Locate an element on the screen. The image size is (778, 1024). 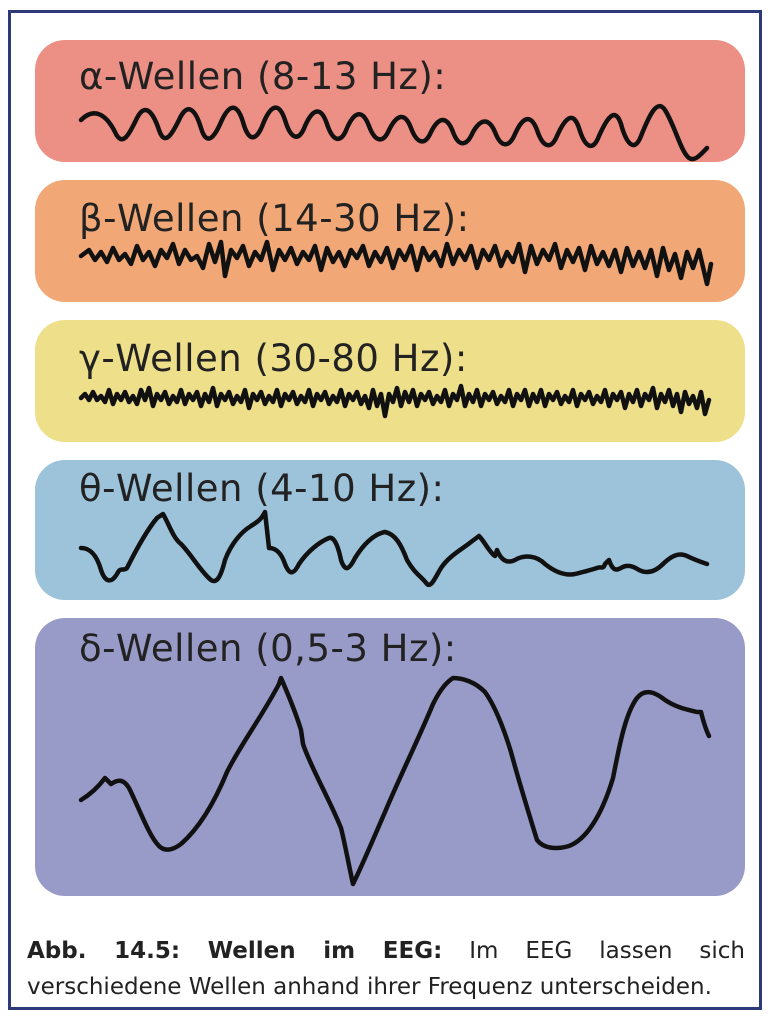
delta-wave-label: δ-Wellen (0,5-3 Hz): is located at coordinates (268, 648).